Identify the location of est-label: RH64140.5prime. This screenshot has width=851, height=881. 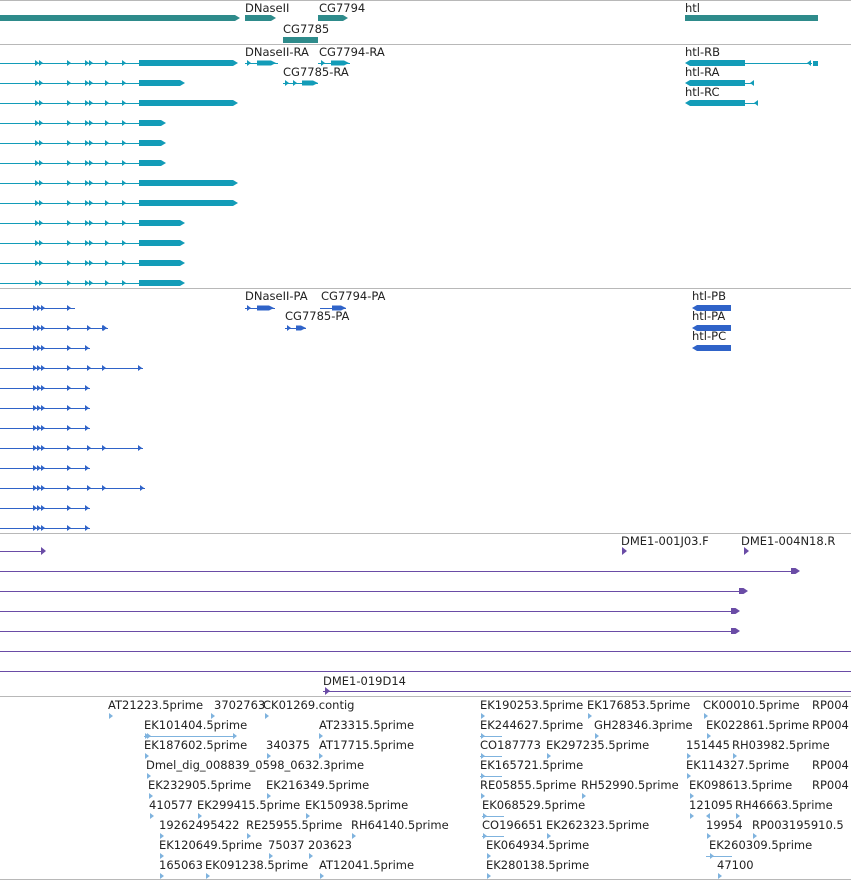
(400, 825).